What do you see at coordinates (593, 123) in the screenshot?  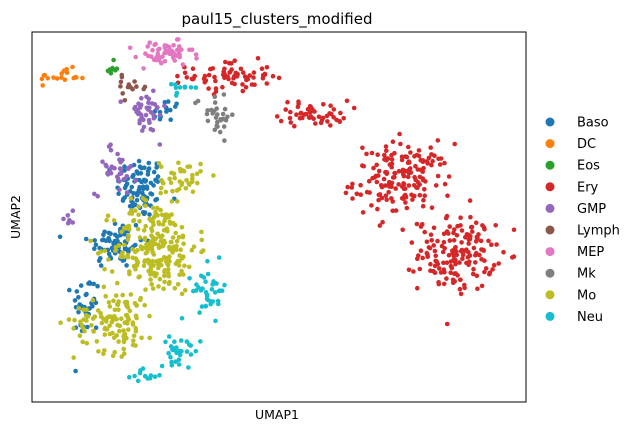 I see `legend-label: Baso` at bounding box center [593, 123].